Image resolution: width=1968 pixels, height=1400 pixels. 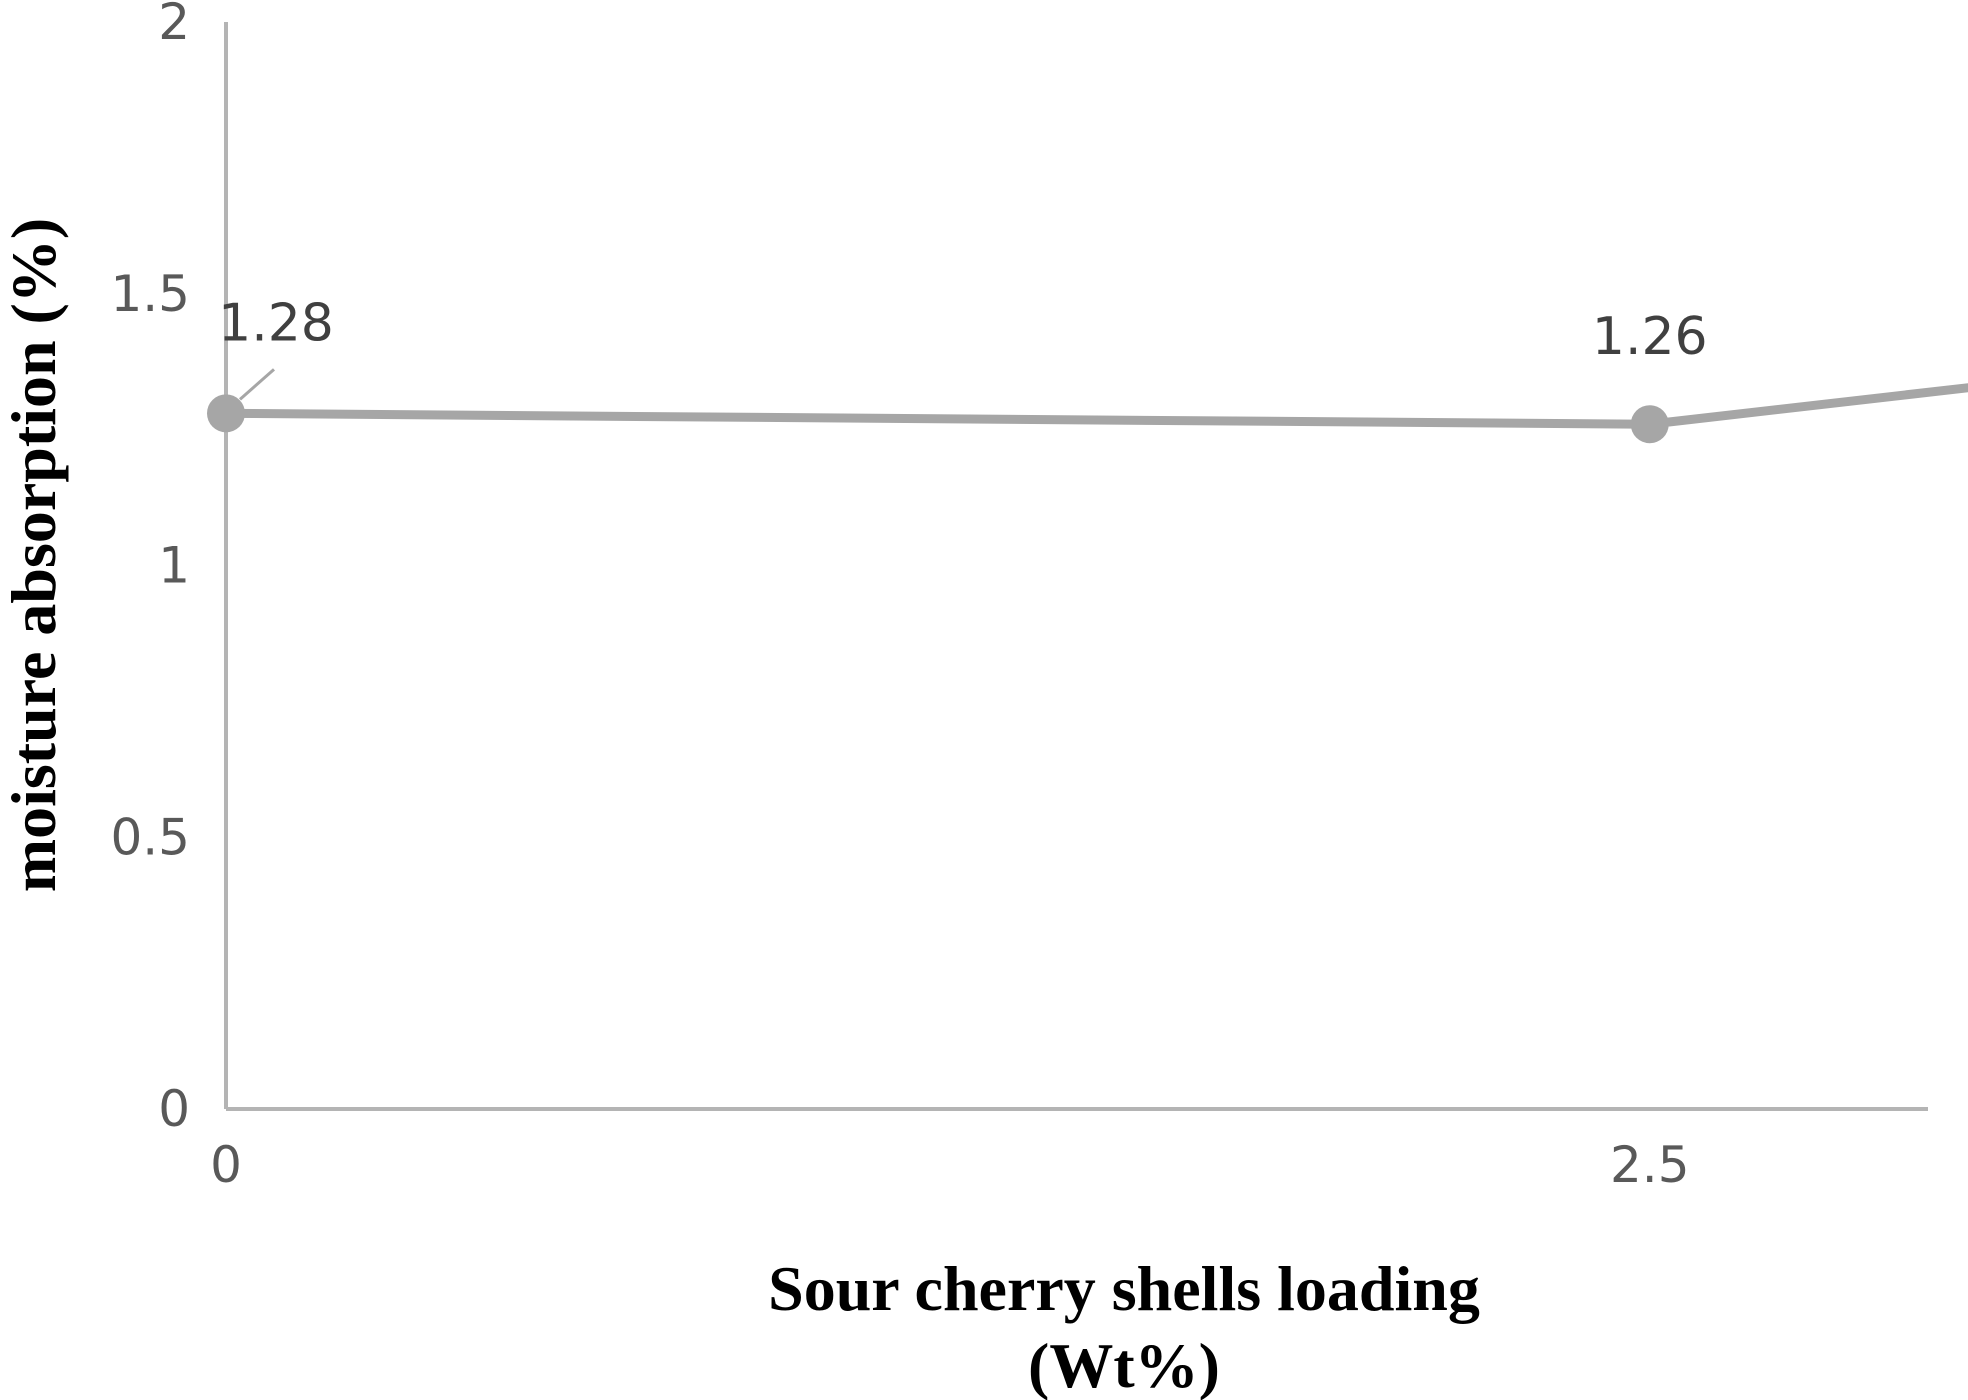 I want to click on data-label-leader, so click(x=257, y=384).